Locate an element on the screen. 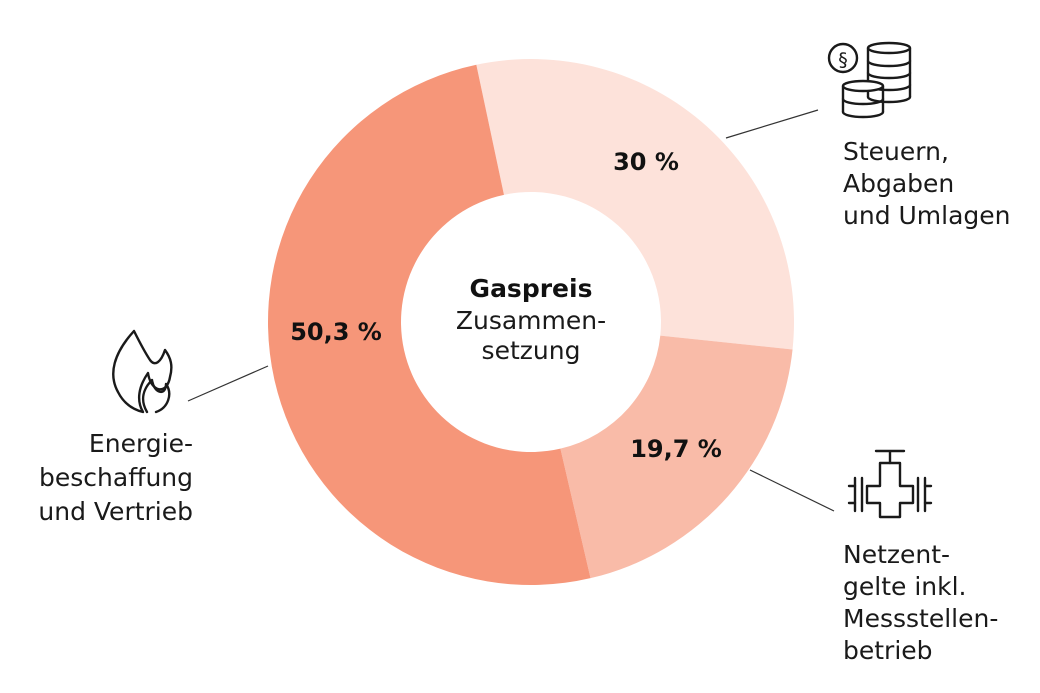 The image size is (1040, 693). coins-tax-icon: § is located at coordinates (869, 80).